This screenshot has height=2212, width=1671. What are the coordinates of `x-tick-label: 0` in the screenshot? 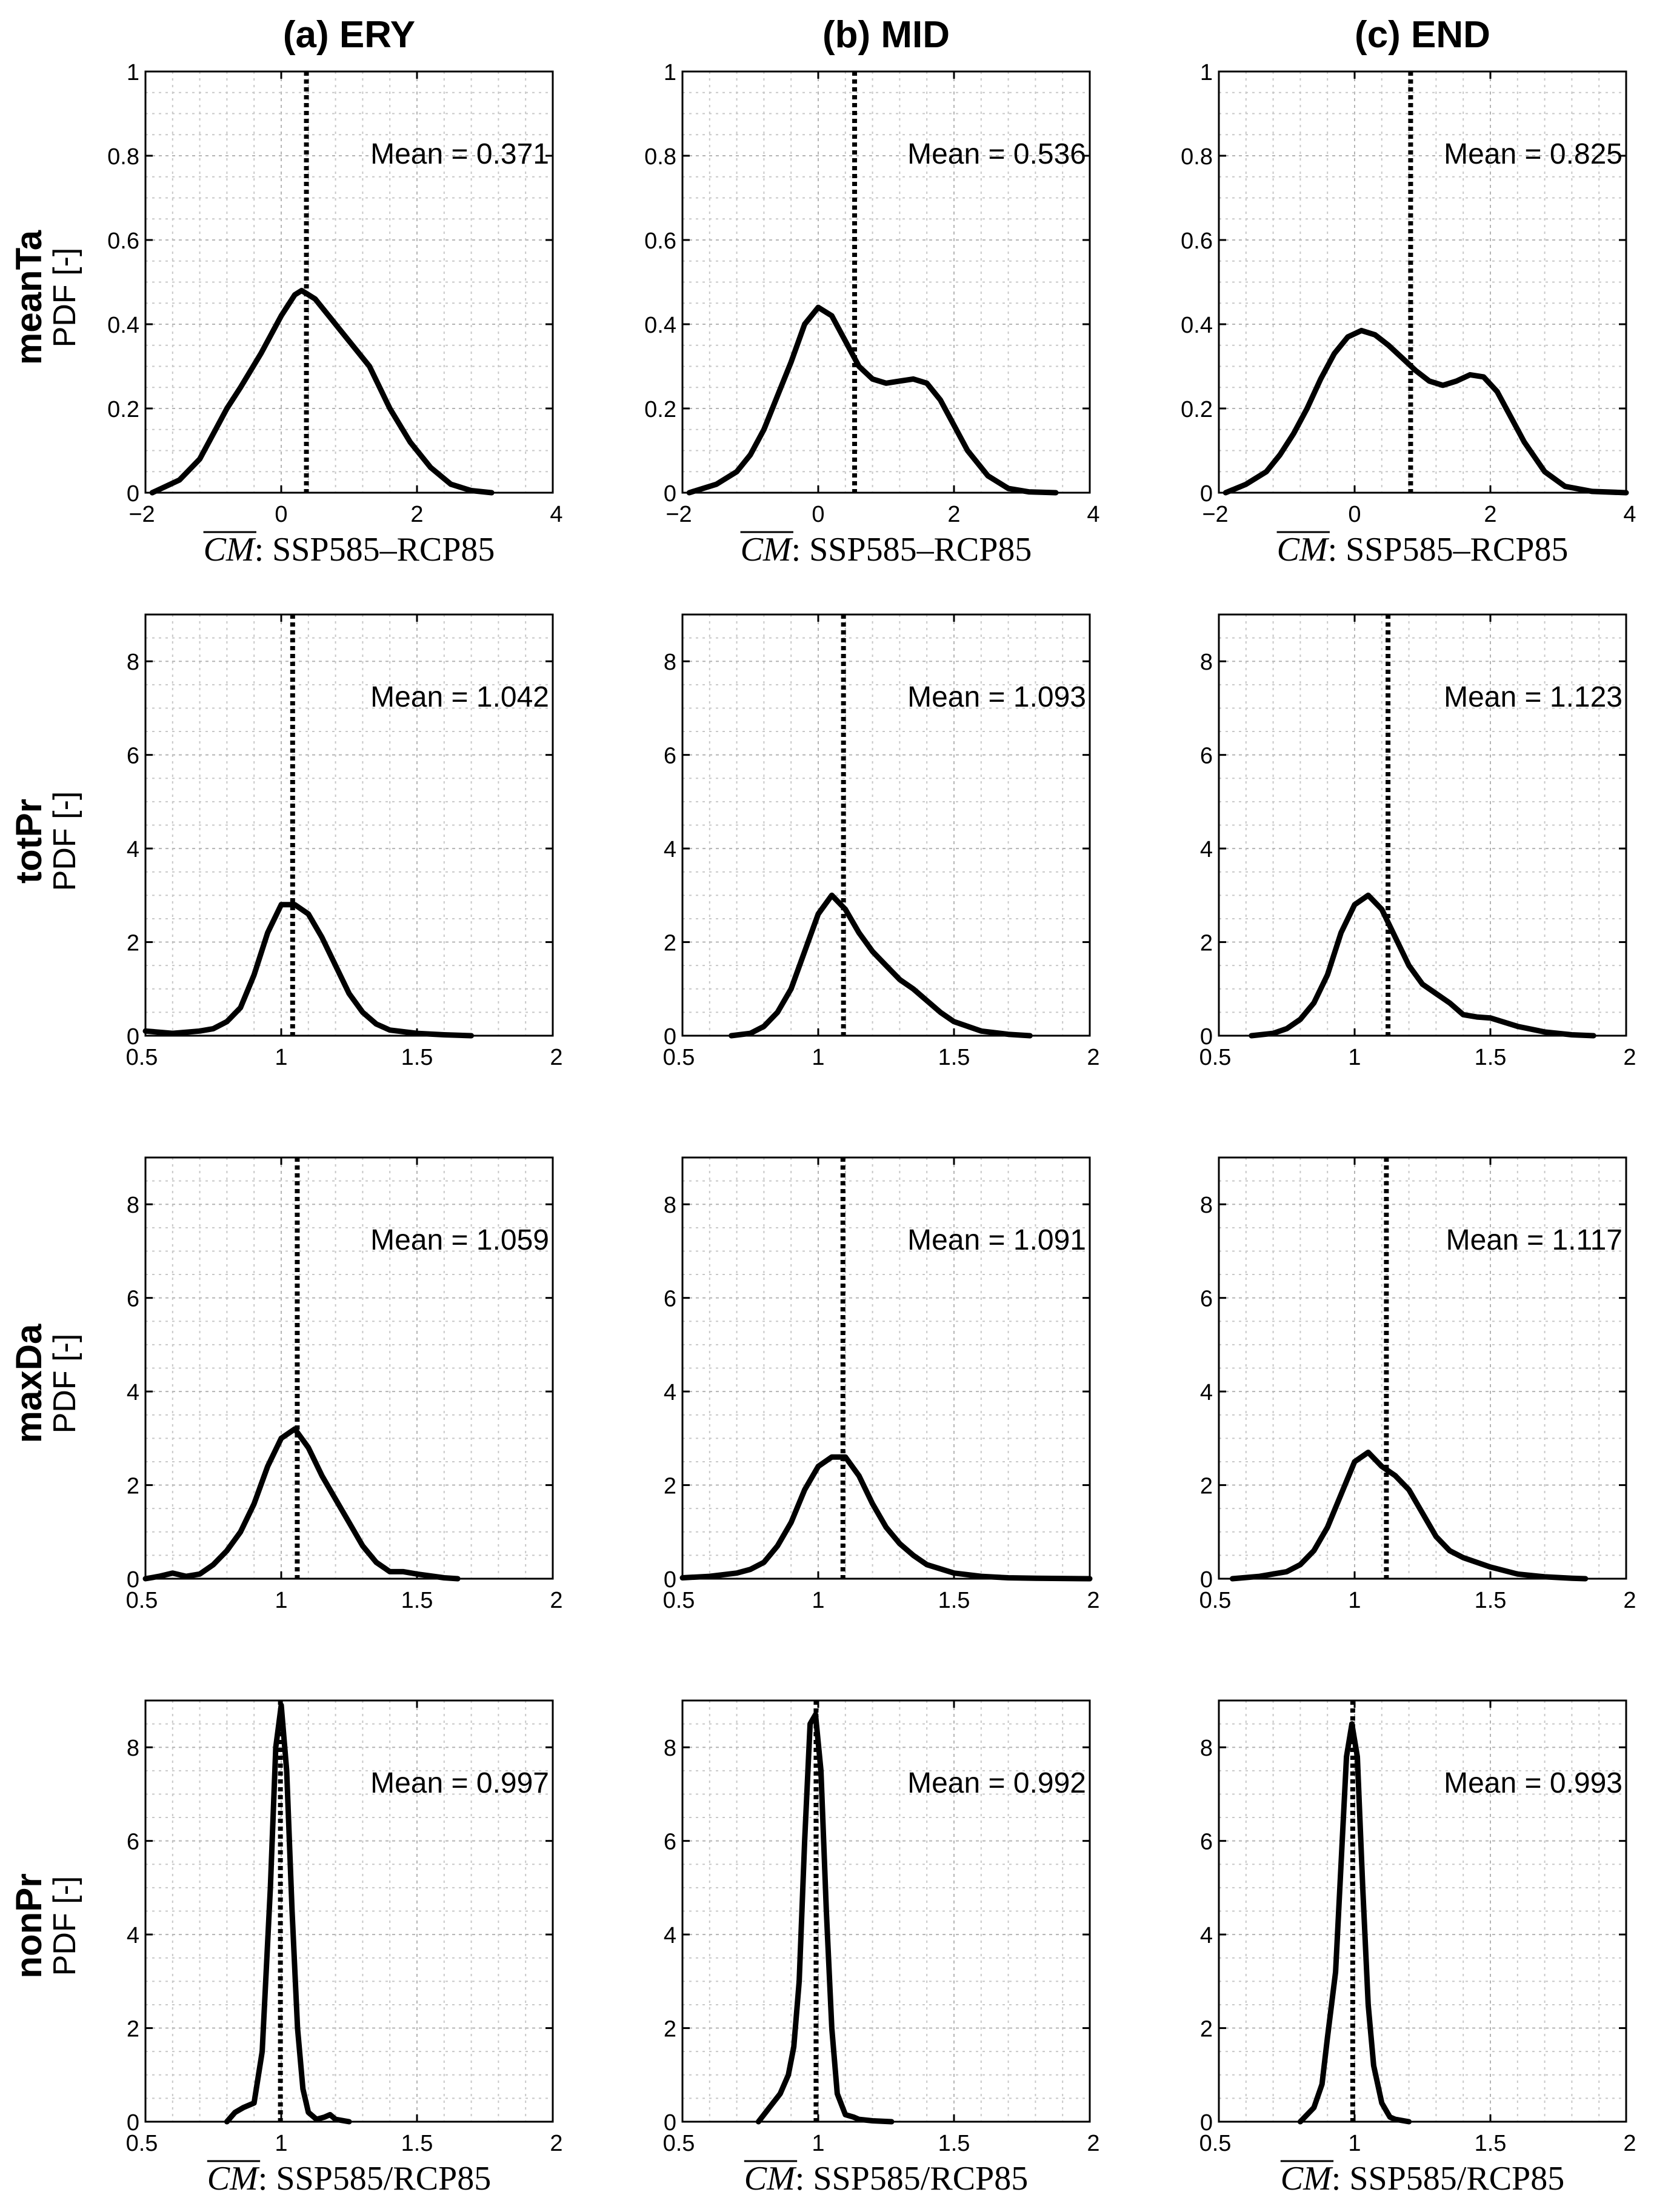 It's located at (818, 514).